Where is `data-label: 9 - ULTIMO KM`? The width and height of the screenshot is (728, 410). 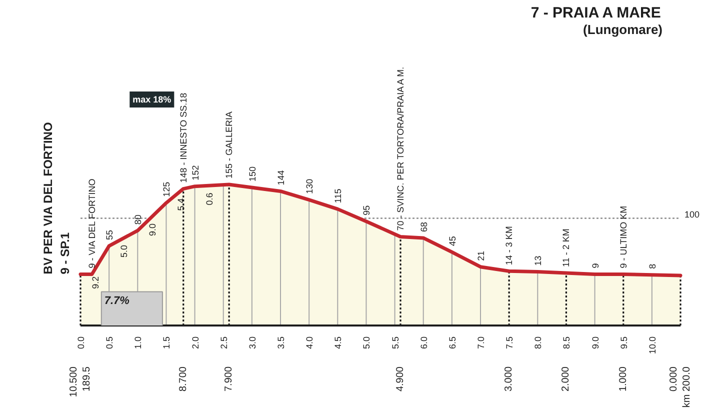
data-label: 9 - ULTIMO KM is located at coordinates (623, 237).